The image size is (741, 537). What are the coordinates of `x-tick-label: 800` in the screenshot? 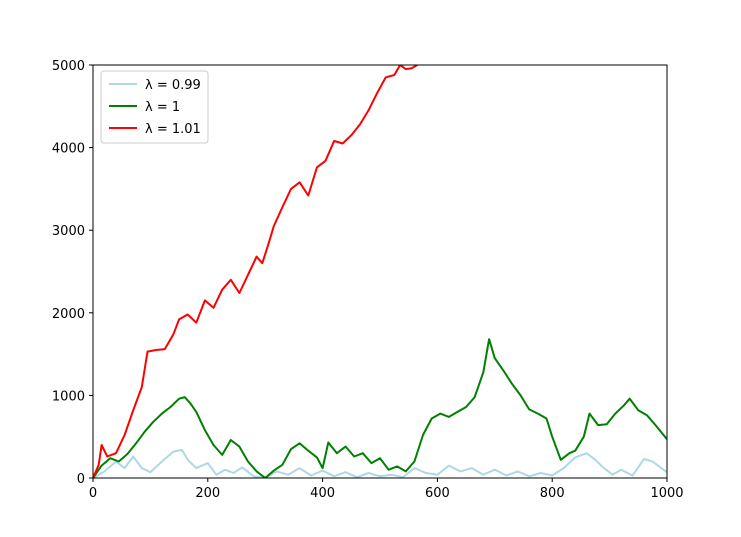 It's located at (552, 493).